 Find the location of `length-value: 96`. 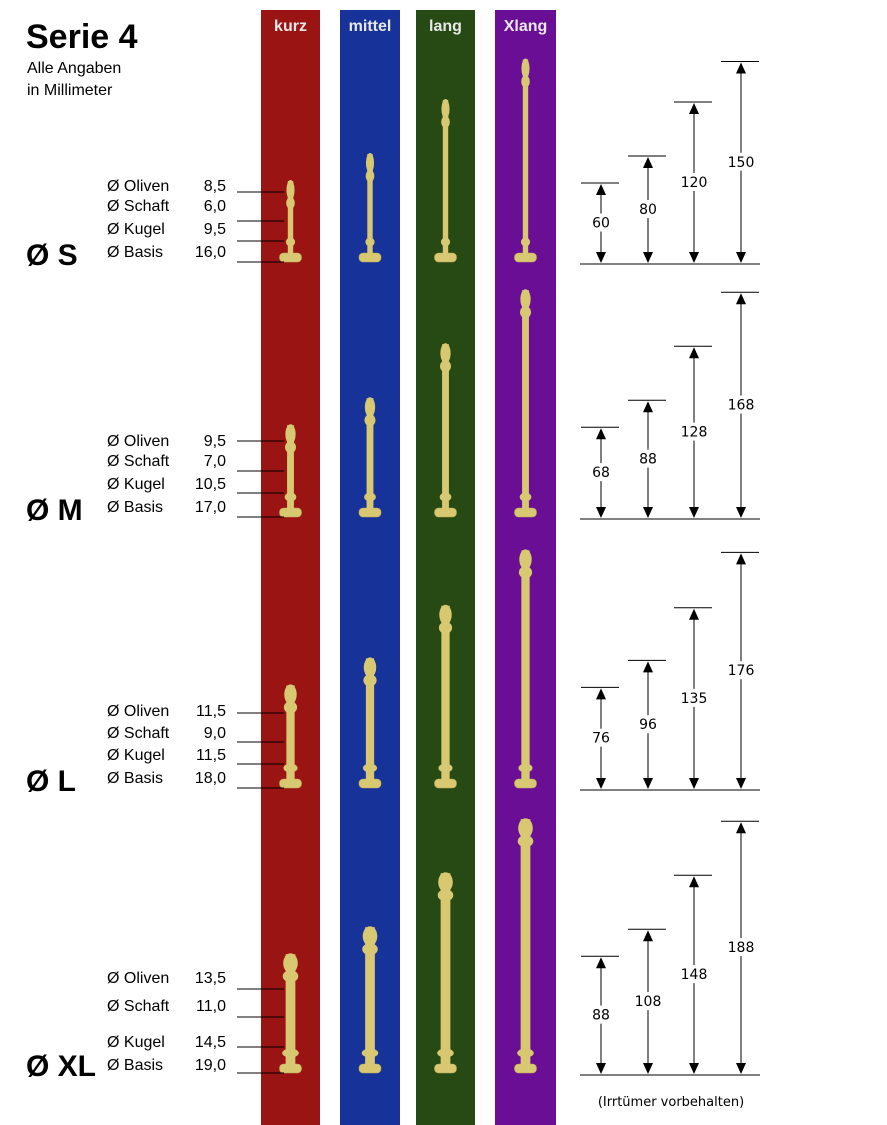

length-value: 96 is located at coordinates (648, 725).